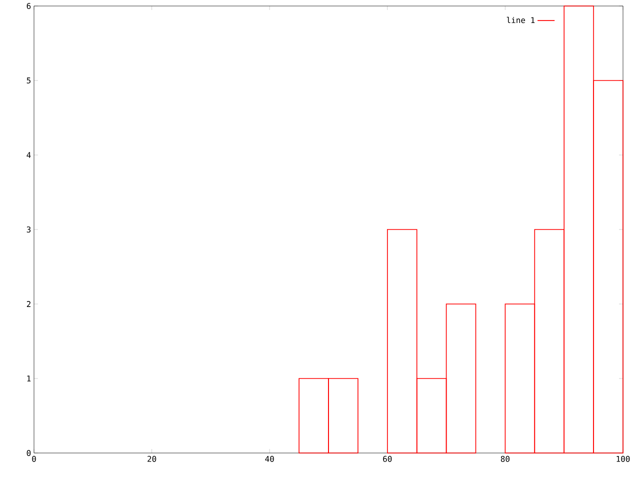 The image size is (640, 480). I want to click on y-tick-label: 1, so click(29, 379).